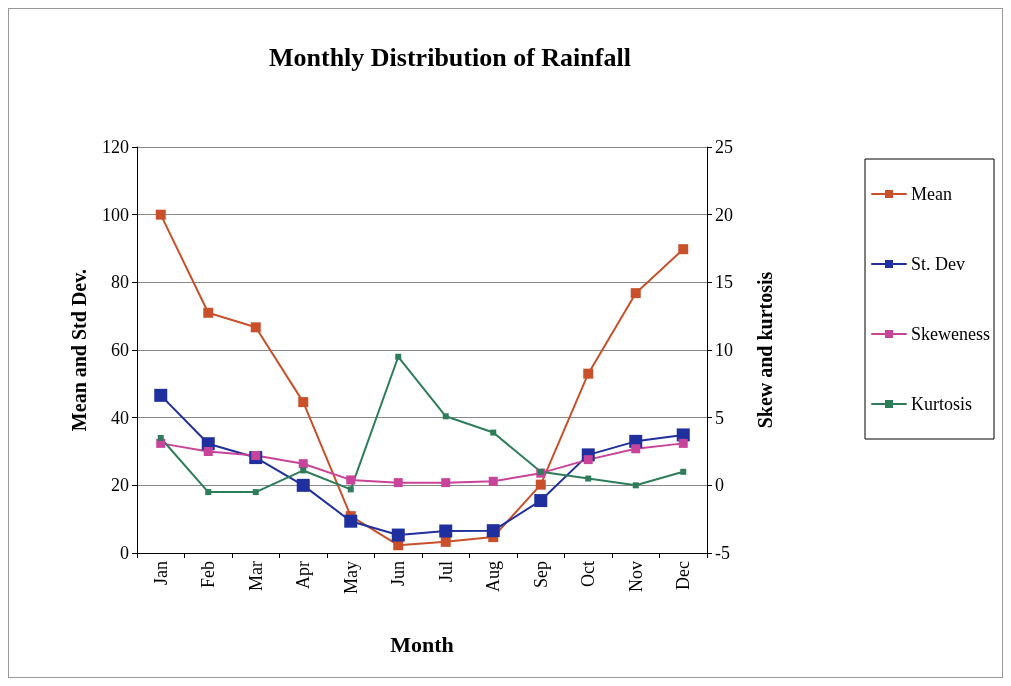 This screenshot has width=1011, height=686. I want to click on y-tick-label: 120, so click(115, 147).